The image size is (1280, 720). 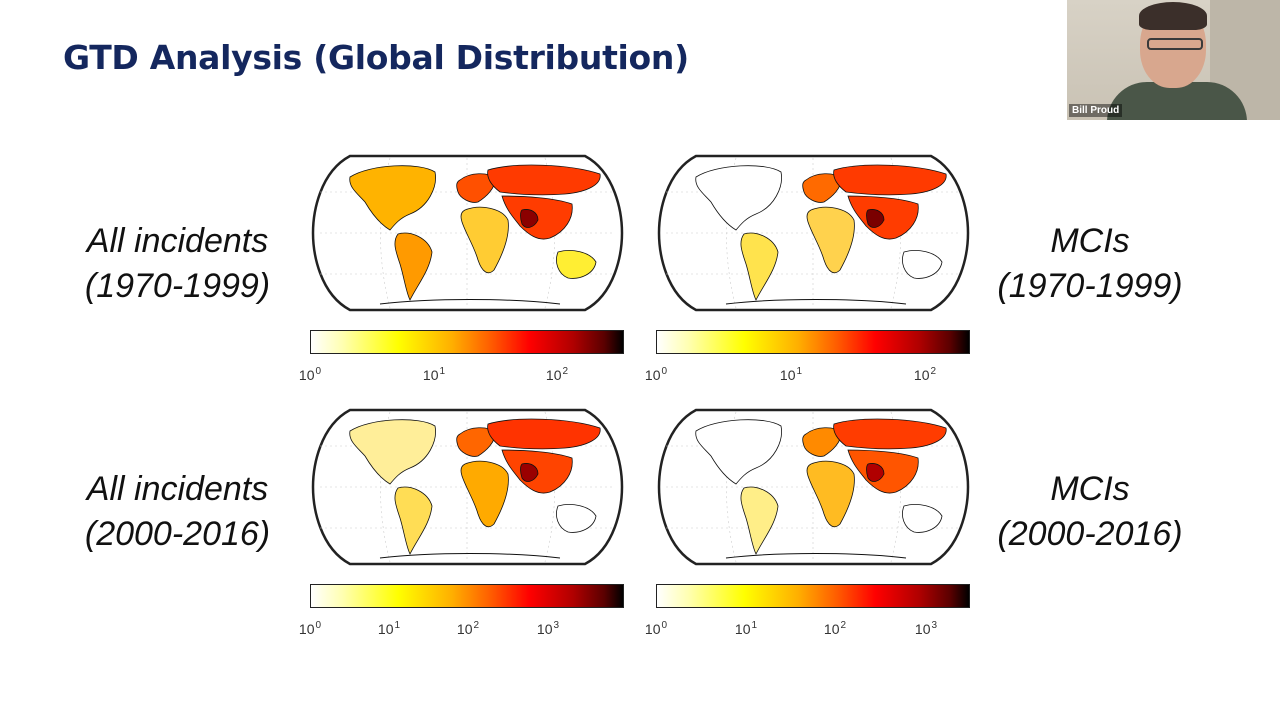 What do you see at coordinates (1090, 264) in the screenshot?
I see `row-label-mci-1970: MCIs (1970-1999)` at bounding box center [1090, 264].